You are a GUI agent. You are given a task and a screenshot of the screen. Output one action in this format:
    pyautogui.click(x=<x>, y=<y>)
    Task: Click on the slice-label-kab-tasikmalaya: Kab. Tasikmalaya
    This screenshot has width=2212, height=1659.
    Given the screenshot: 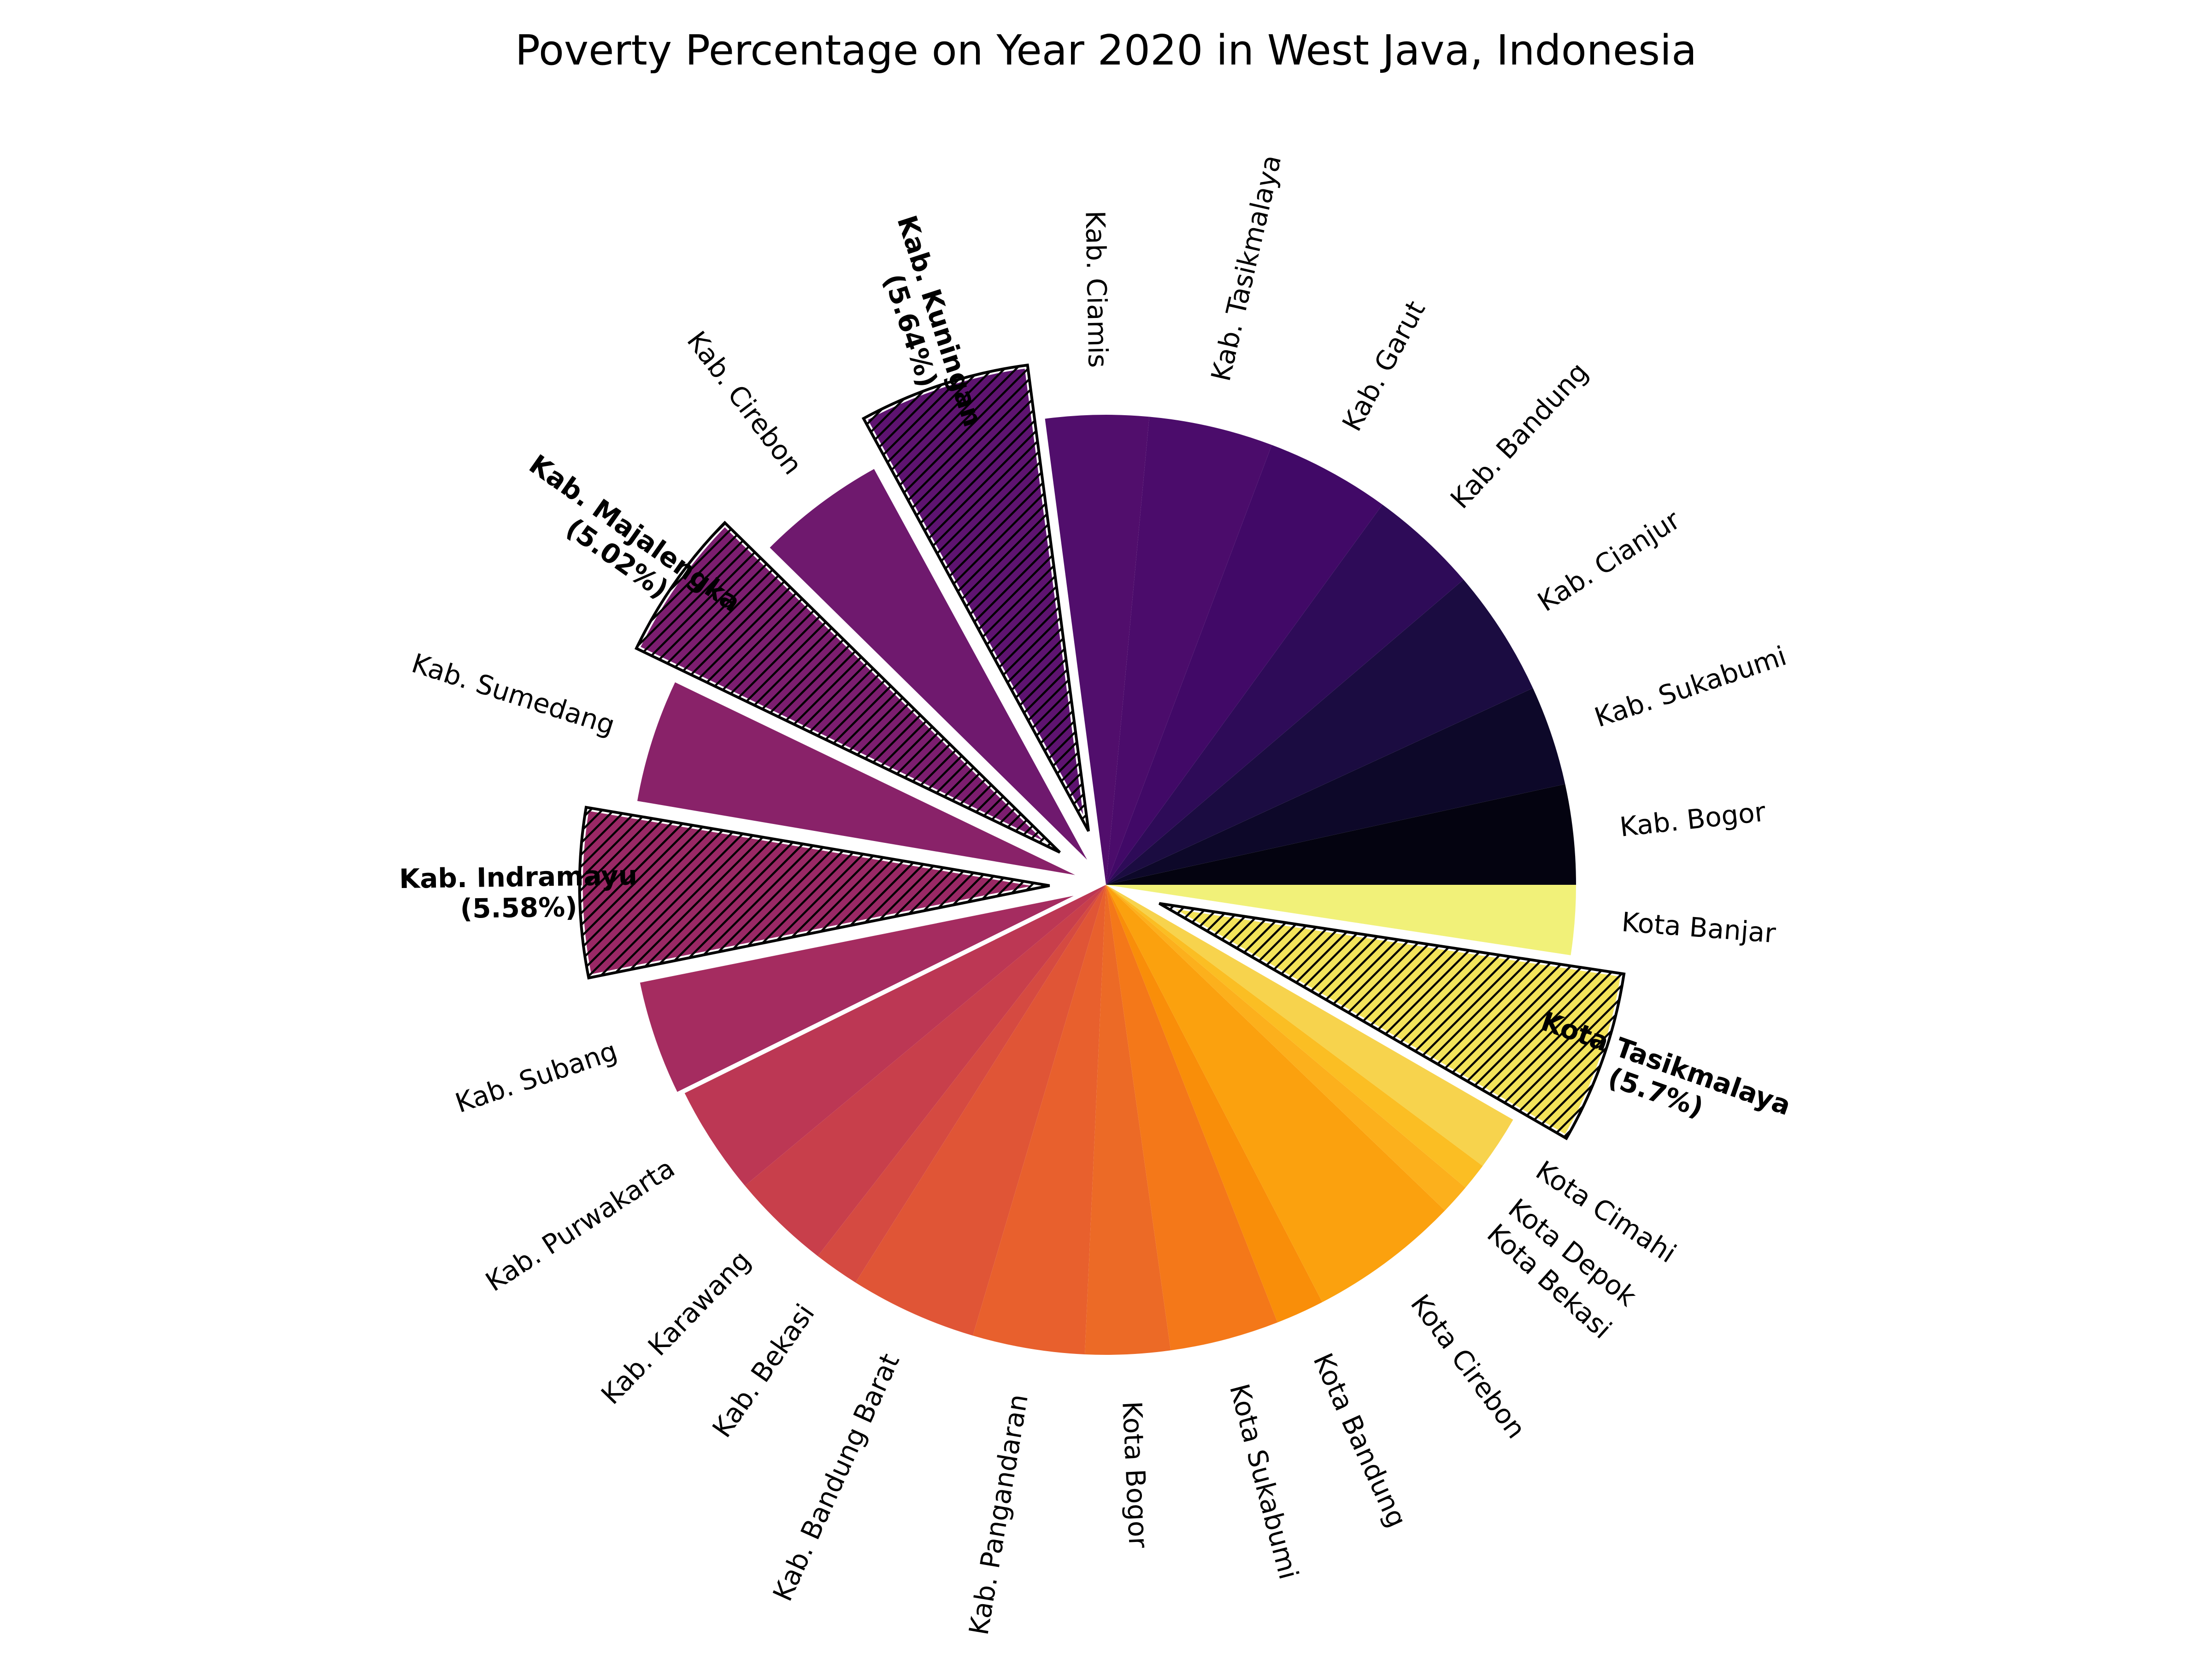 What is the action you would take?
    pyautogui.click(x=1246, y=268)
    